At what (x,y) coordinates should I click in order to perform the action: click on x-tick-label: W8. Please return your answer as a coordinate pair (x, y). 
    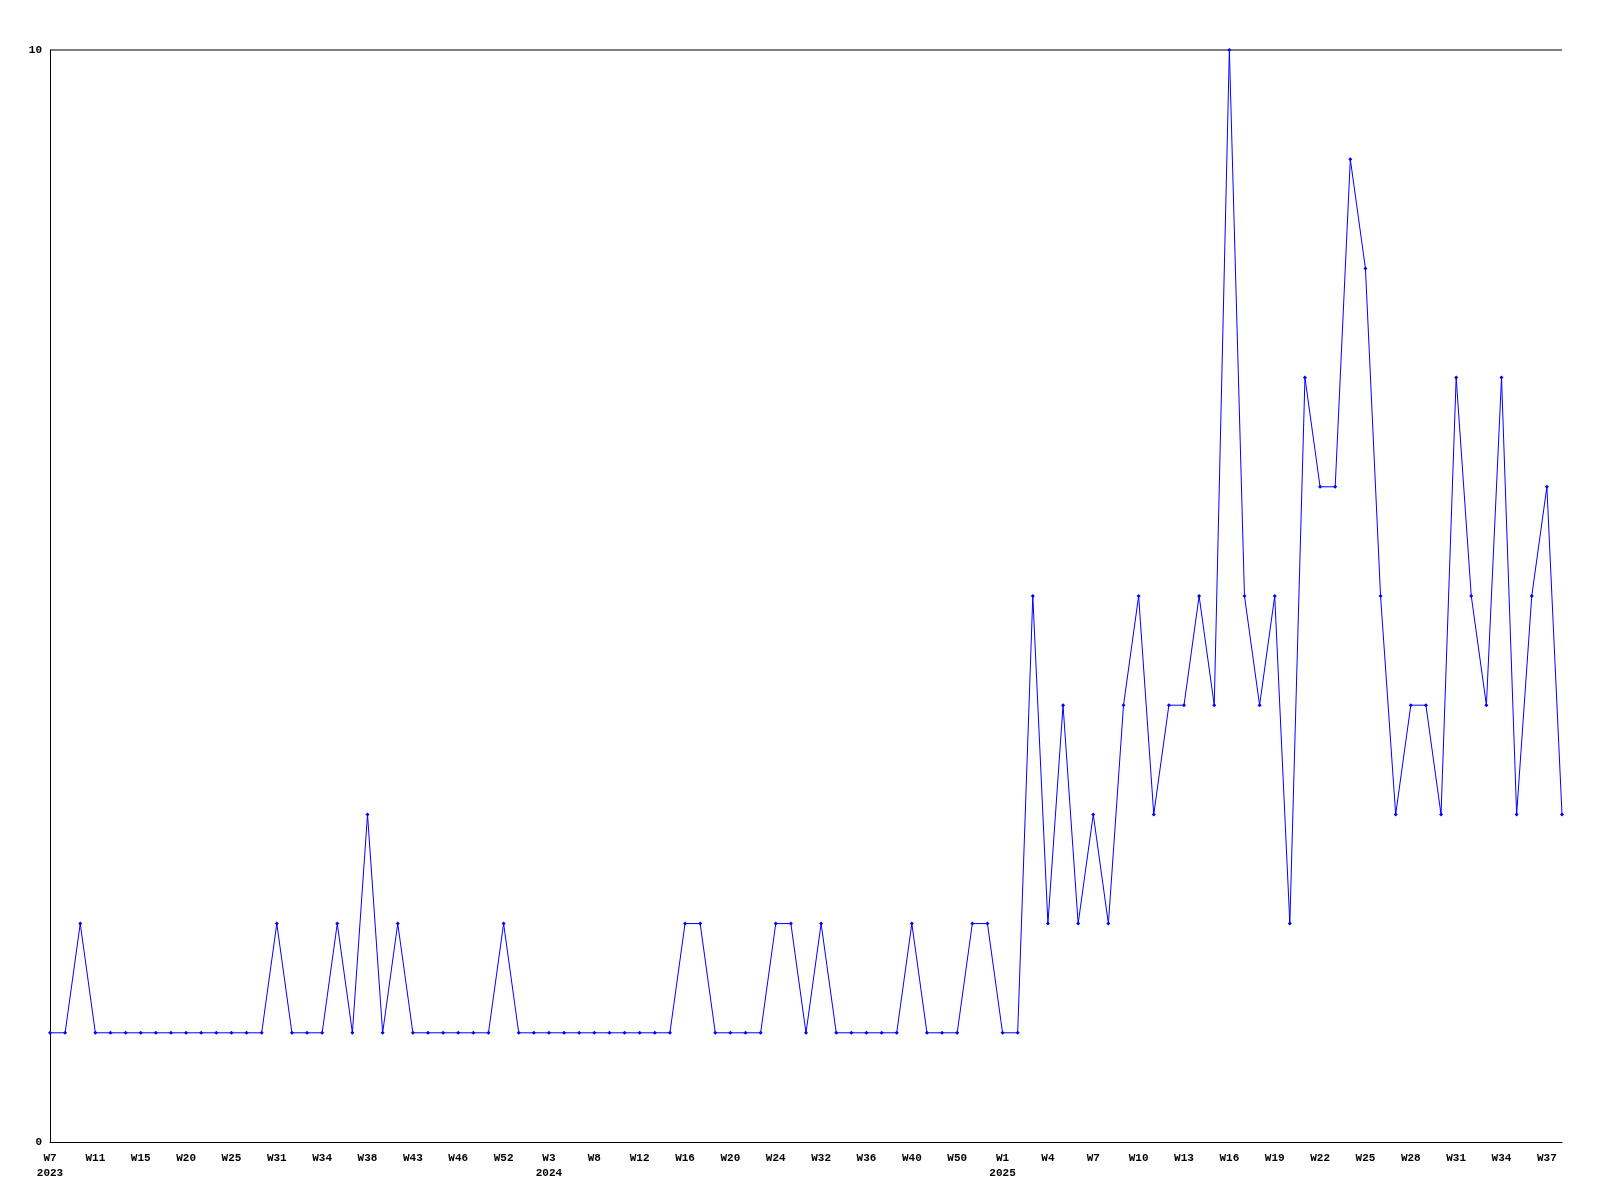
    Looking at the image, I should click on (594, 1157).